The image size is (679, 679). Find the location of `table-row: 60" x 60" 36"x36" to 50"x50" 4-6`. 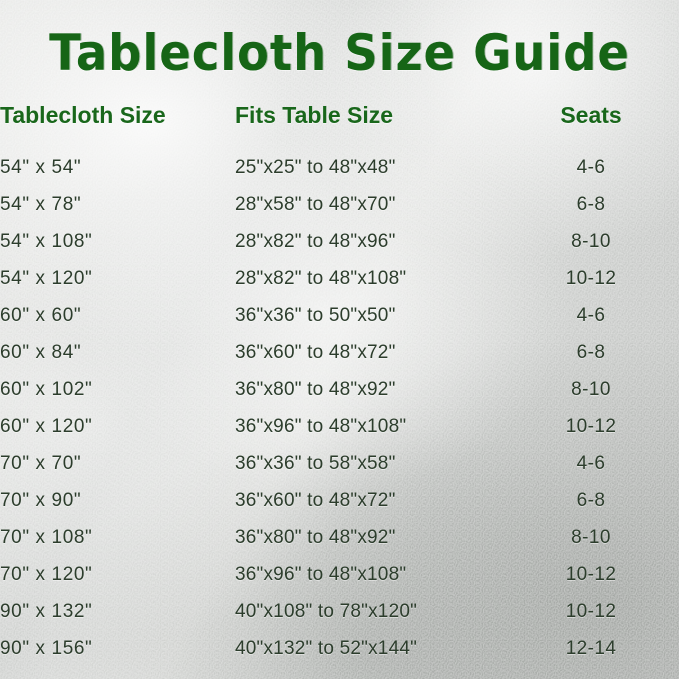

table-row: 60" x 60" 36"x36" to 50"x50" 4-6 is located at coordinates (339, 315).